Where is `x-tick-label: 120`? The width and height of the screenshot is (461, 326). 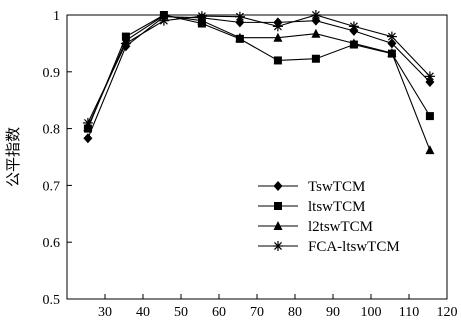
x-tick-label: 120 is located at coordinates (447, 312).